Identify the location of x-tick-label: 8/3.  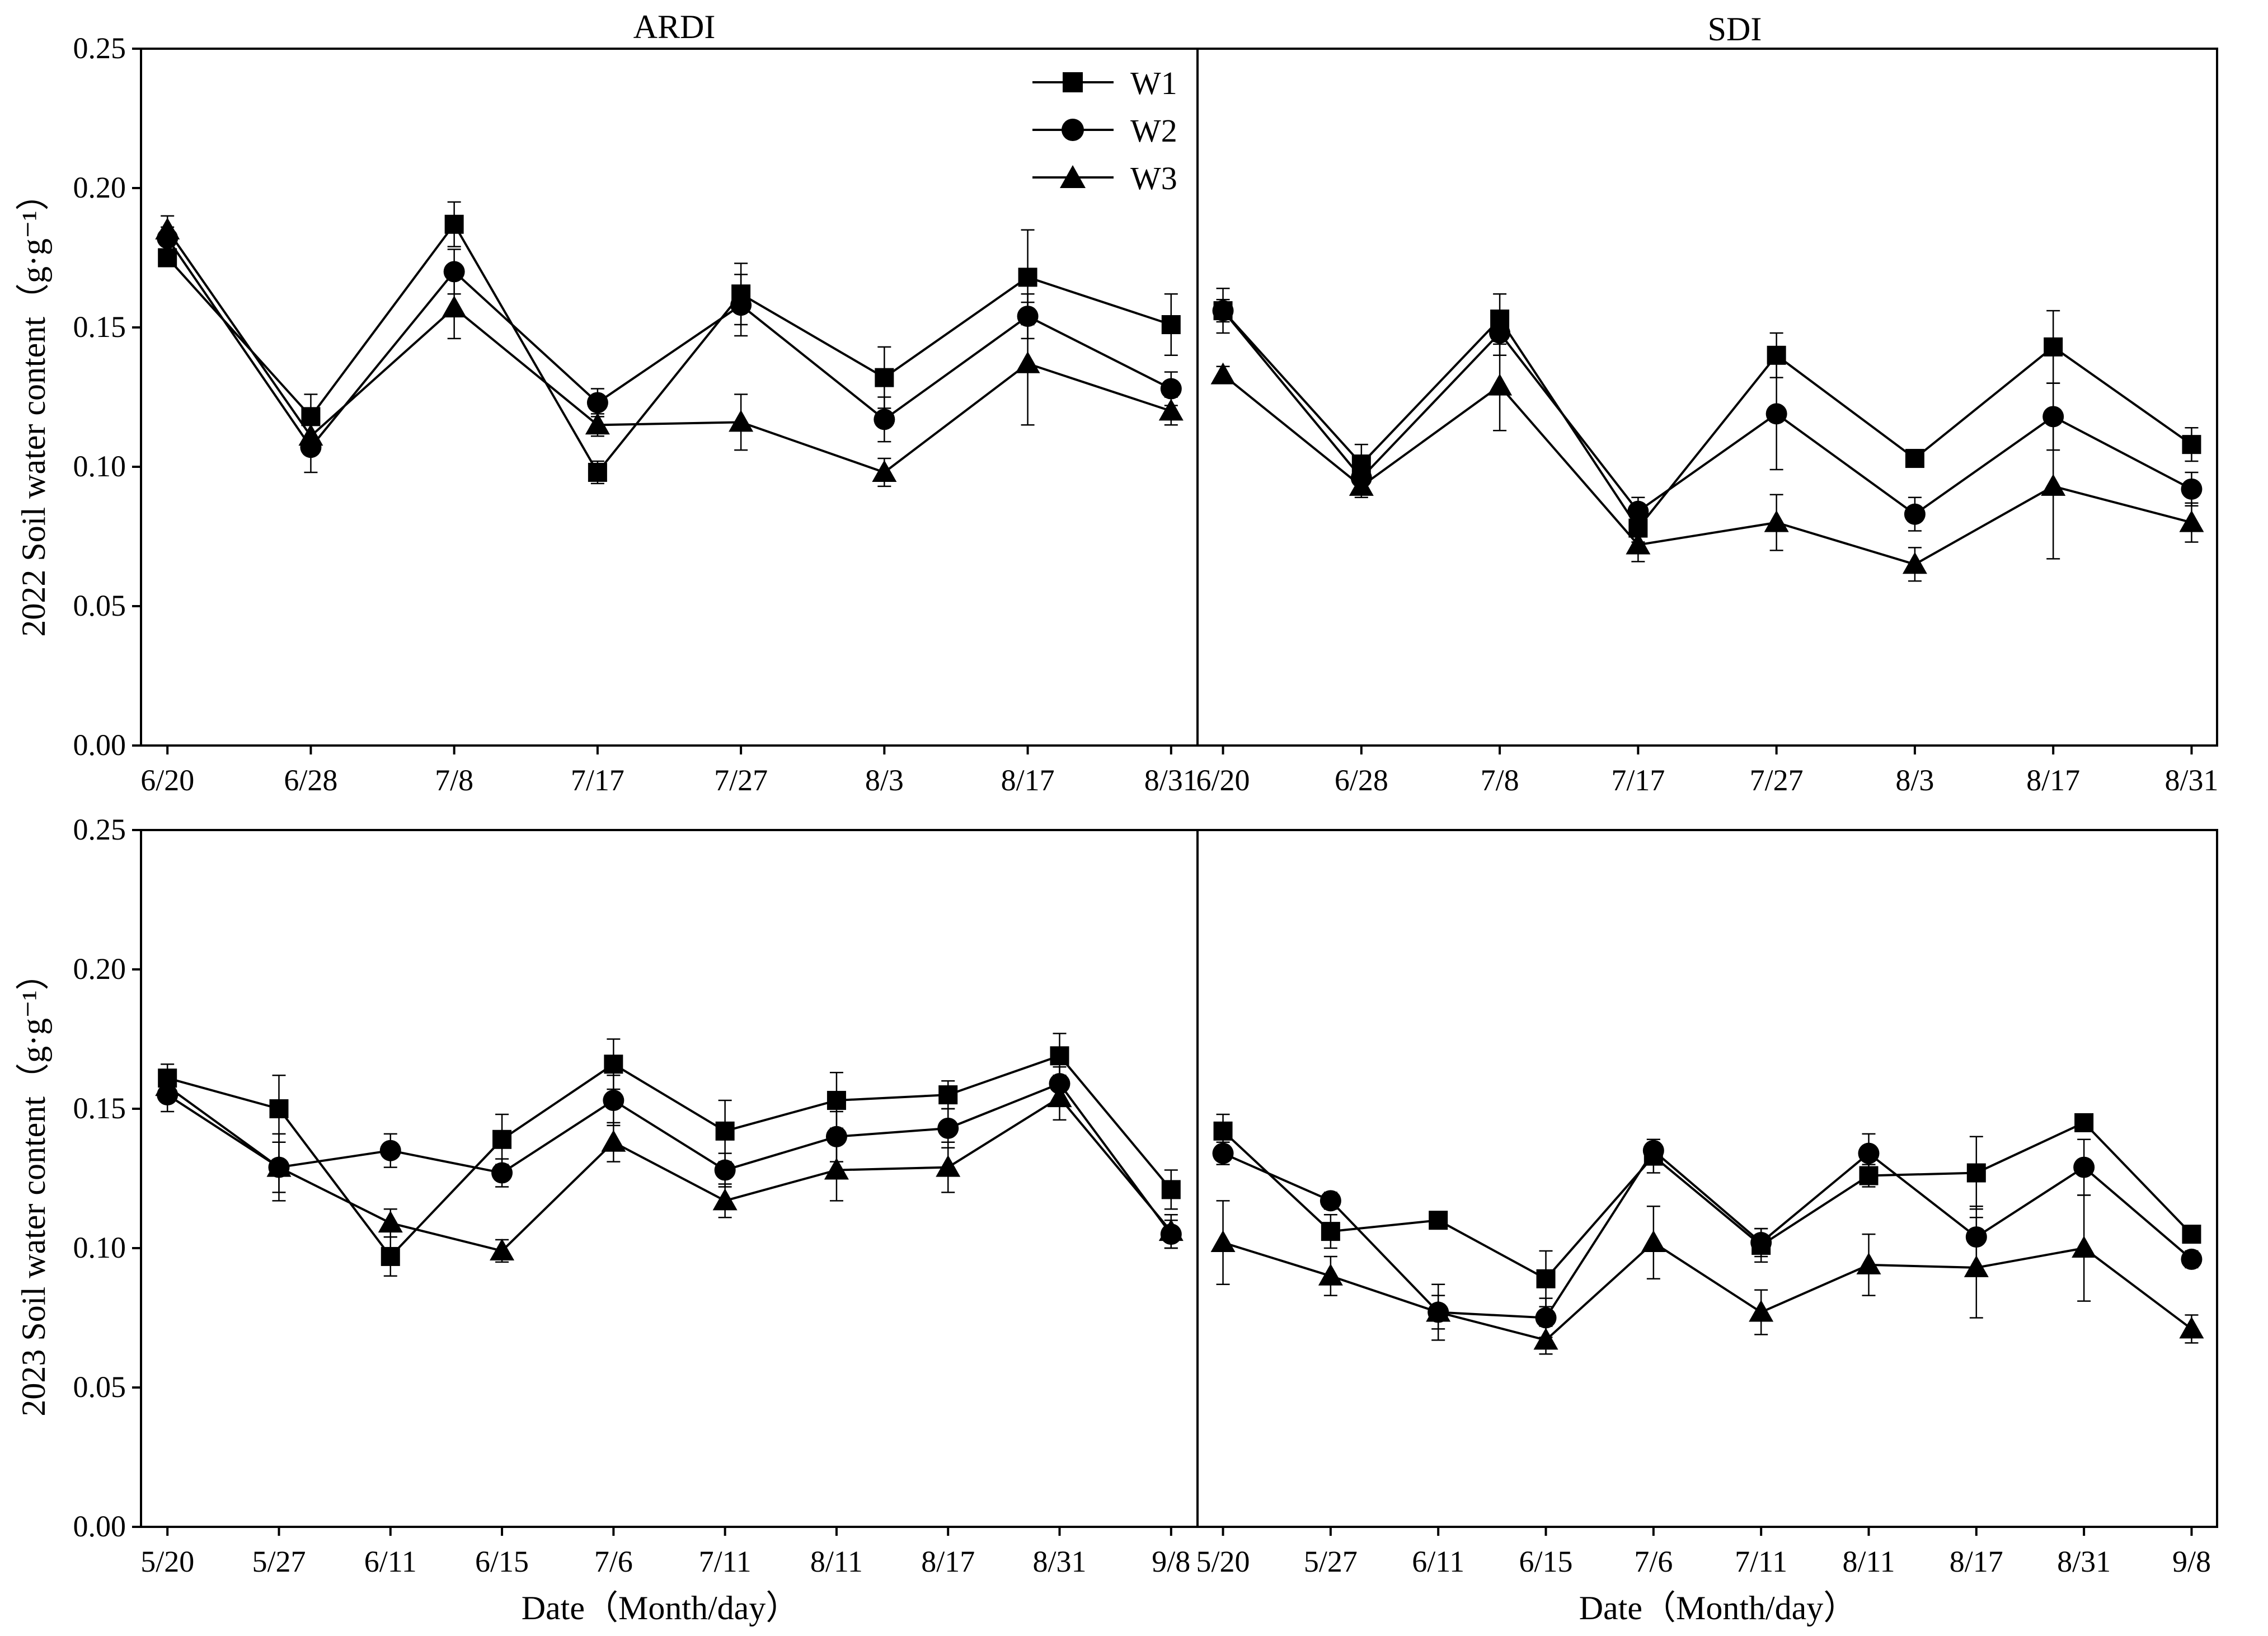
(1914, 780).